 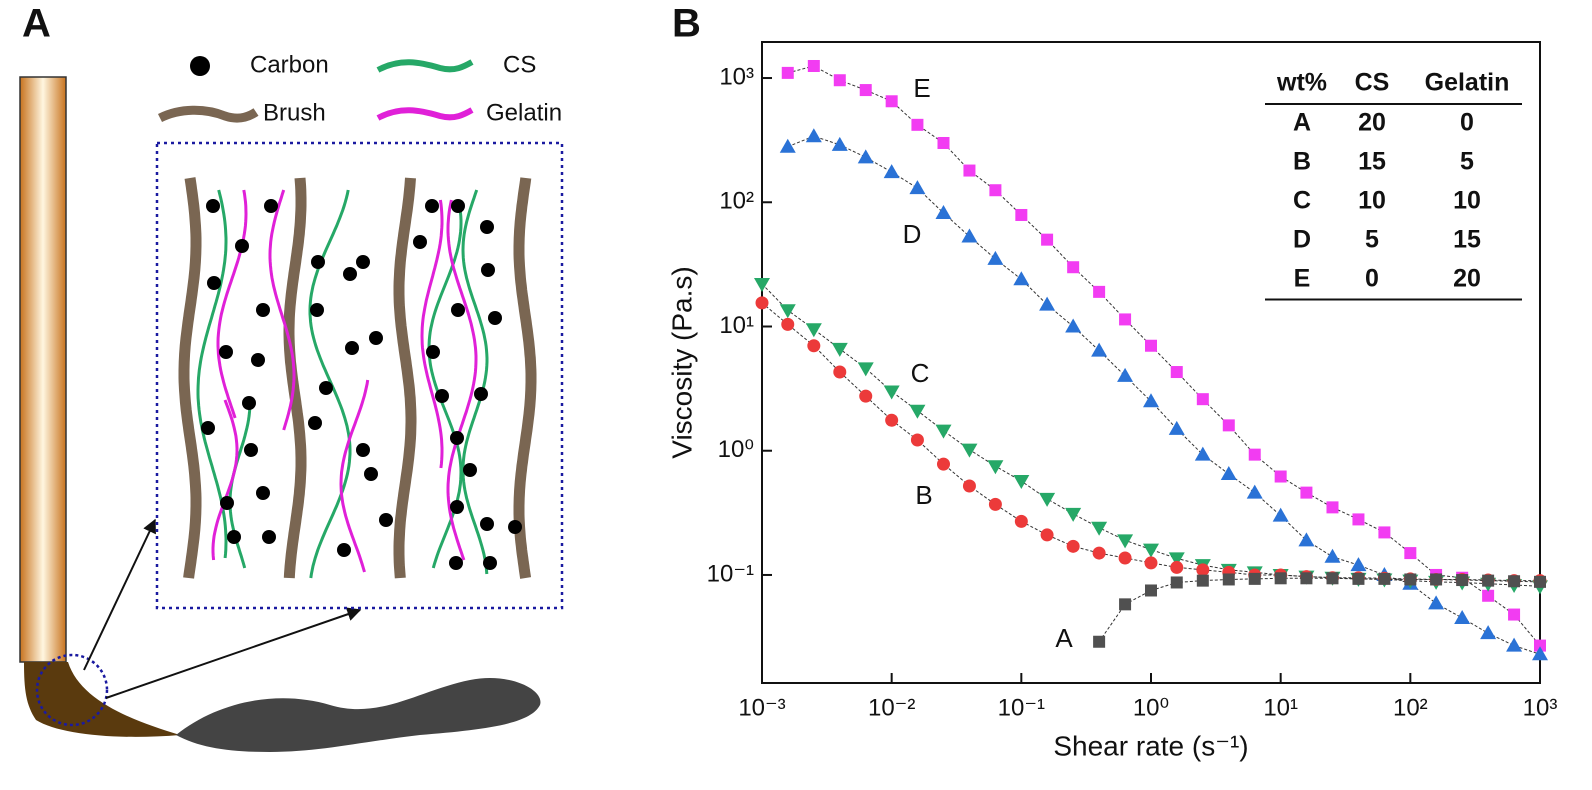 I want to click on y-tick-label: 10⁻¹, so click(x=730, y=573).